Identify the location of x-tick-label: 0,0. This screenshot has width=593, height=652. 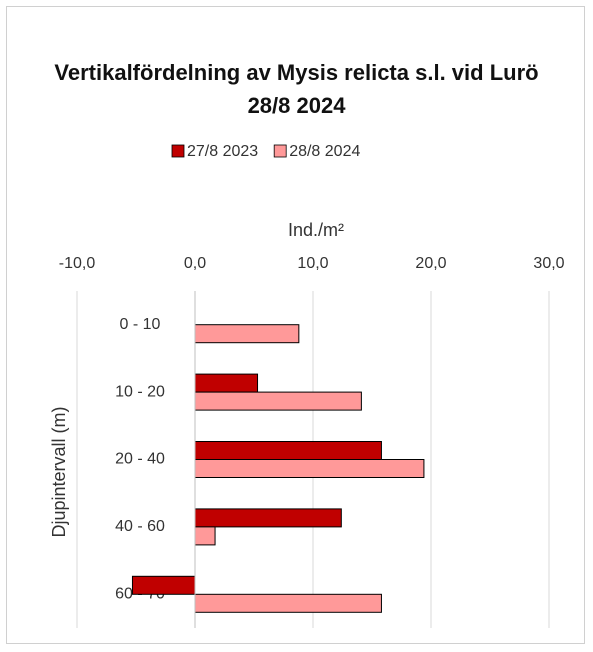
(195, 263).